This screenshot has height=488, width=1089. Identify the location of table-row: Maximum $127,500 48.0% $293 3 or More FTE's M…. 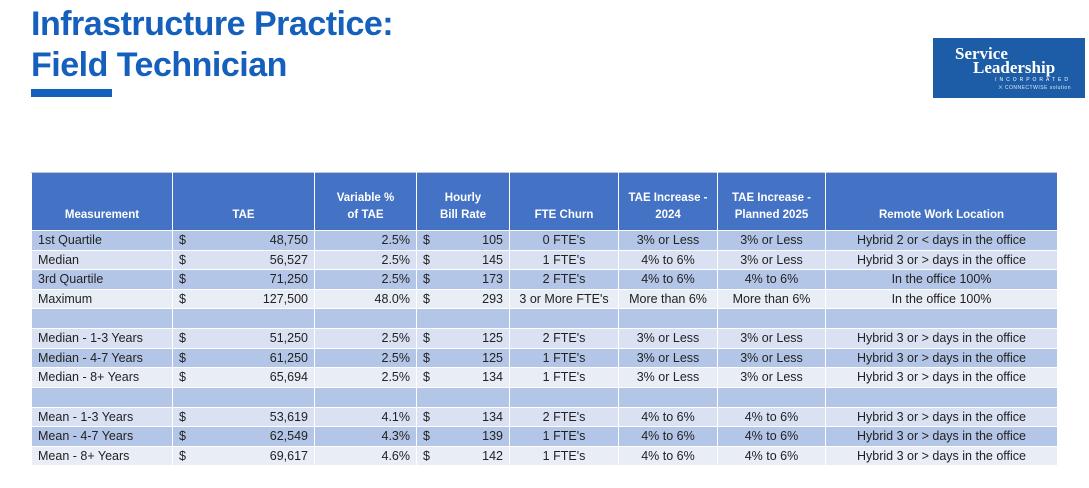
(544, 298).